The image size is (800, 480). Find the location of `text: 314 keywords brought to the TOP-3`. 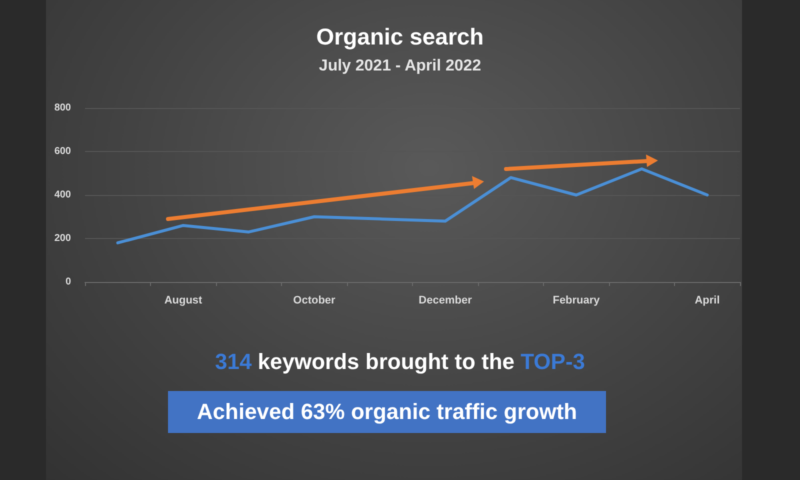

text: 314 keywords brought to the TOP-3 is located at coordinates (400, 361).